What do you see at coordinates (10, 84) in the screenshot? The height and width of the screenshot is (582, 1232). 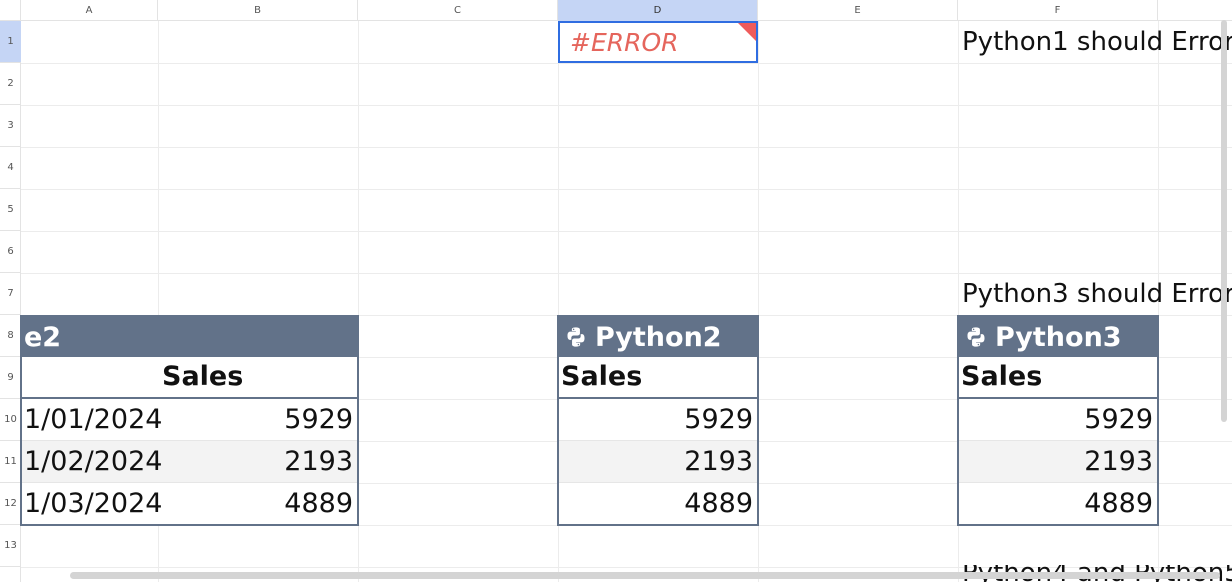 I see `row-header-2: 2` at bounding box center [10, 84].